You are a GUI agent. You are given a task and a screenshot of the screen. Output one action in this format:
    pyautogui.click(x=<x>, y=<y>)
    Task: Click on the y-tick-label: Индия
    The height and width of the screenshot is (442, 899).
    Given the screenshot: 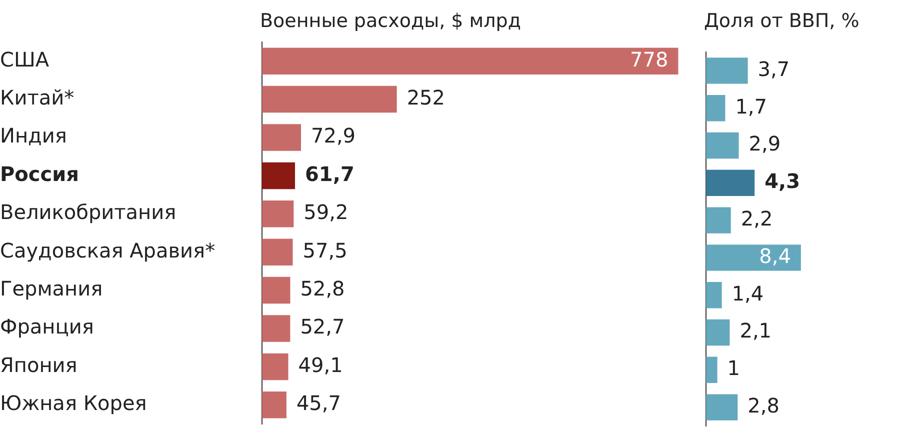 What is the action you would take?
    pyautogui.click(x=33, y=136)
    